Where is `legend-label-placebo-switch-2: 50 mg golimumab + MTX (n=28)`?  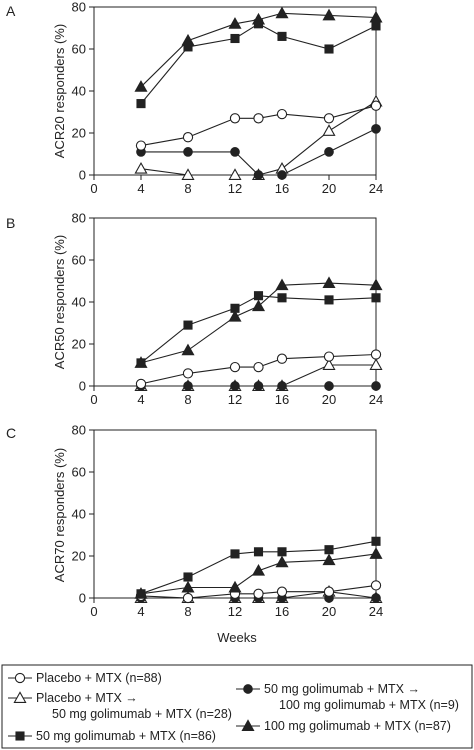 legend-label-placebo-switch-2: 50 mg golimumab + MTX (n=28) is located at coordinates (142, 714).